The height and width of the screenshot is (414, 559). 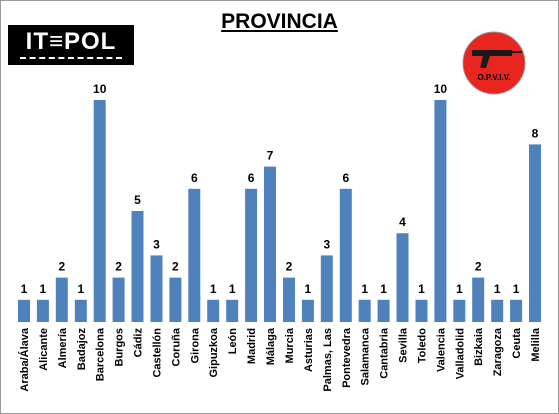 I want to click on itepol-logo-rule, so click(x=71, y=58).